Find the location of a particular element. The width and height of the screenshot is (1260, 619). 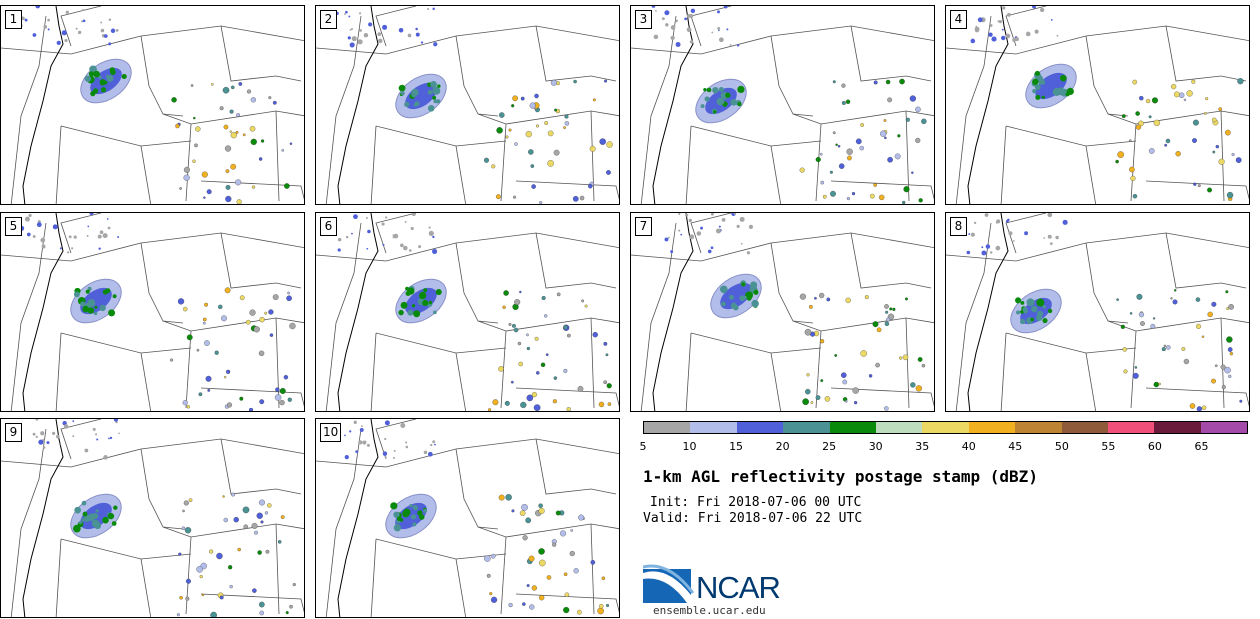

ensemble-member-panel: 4 is located at coordinates (1097, 105).